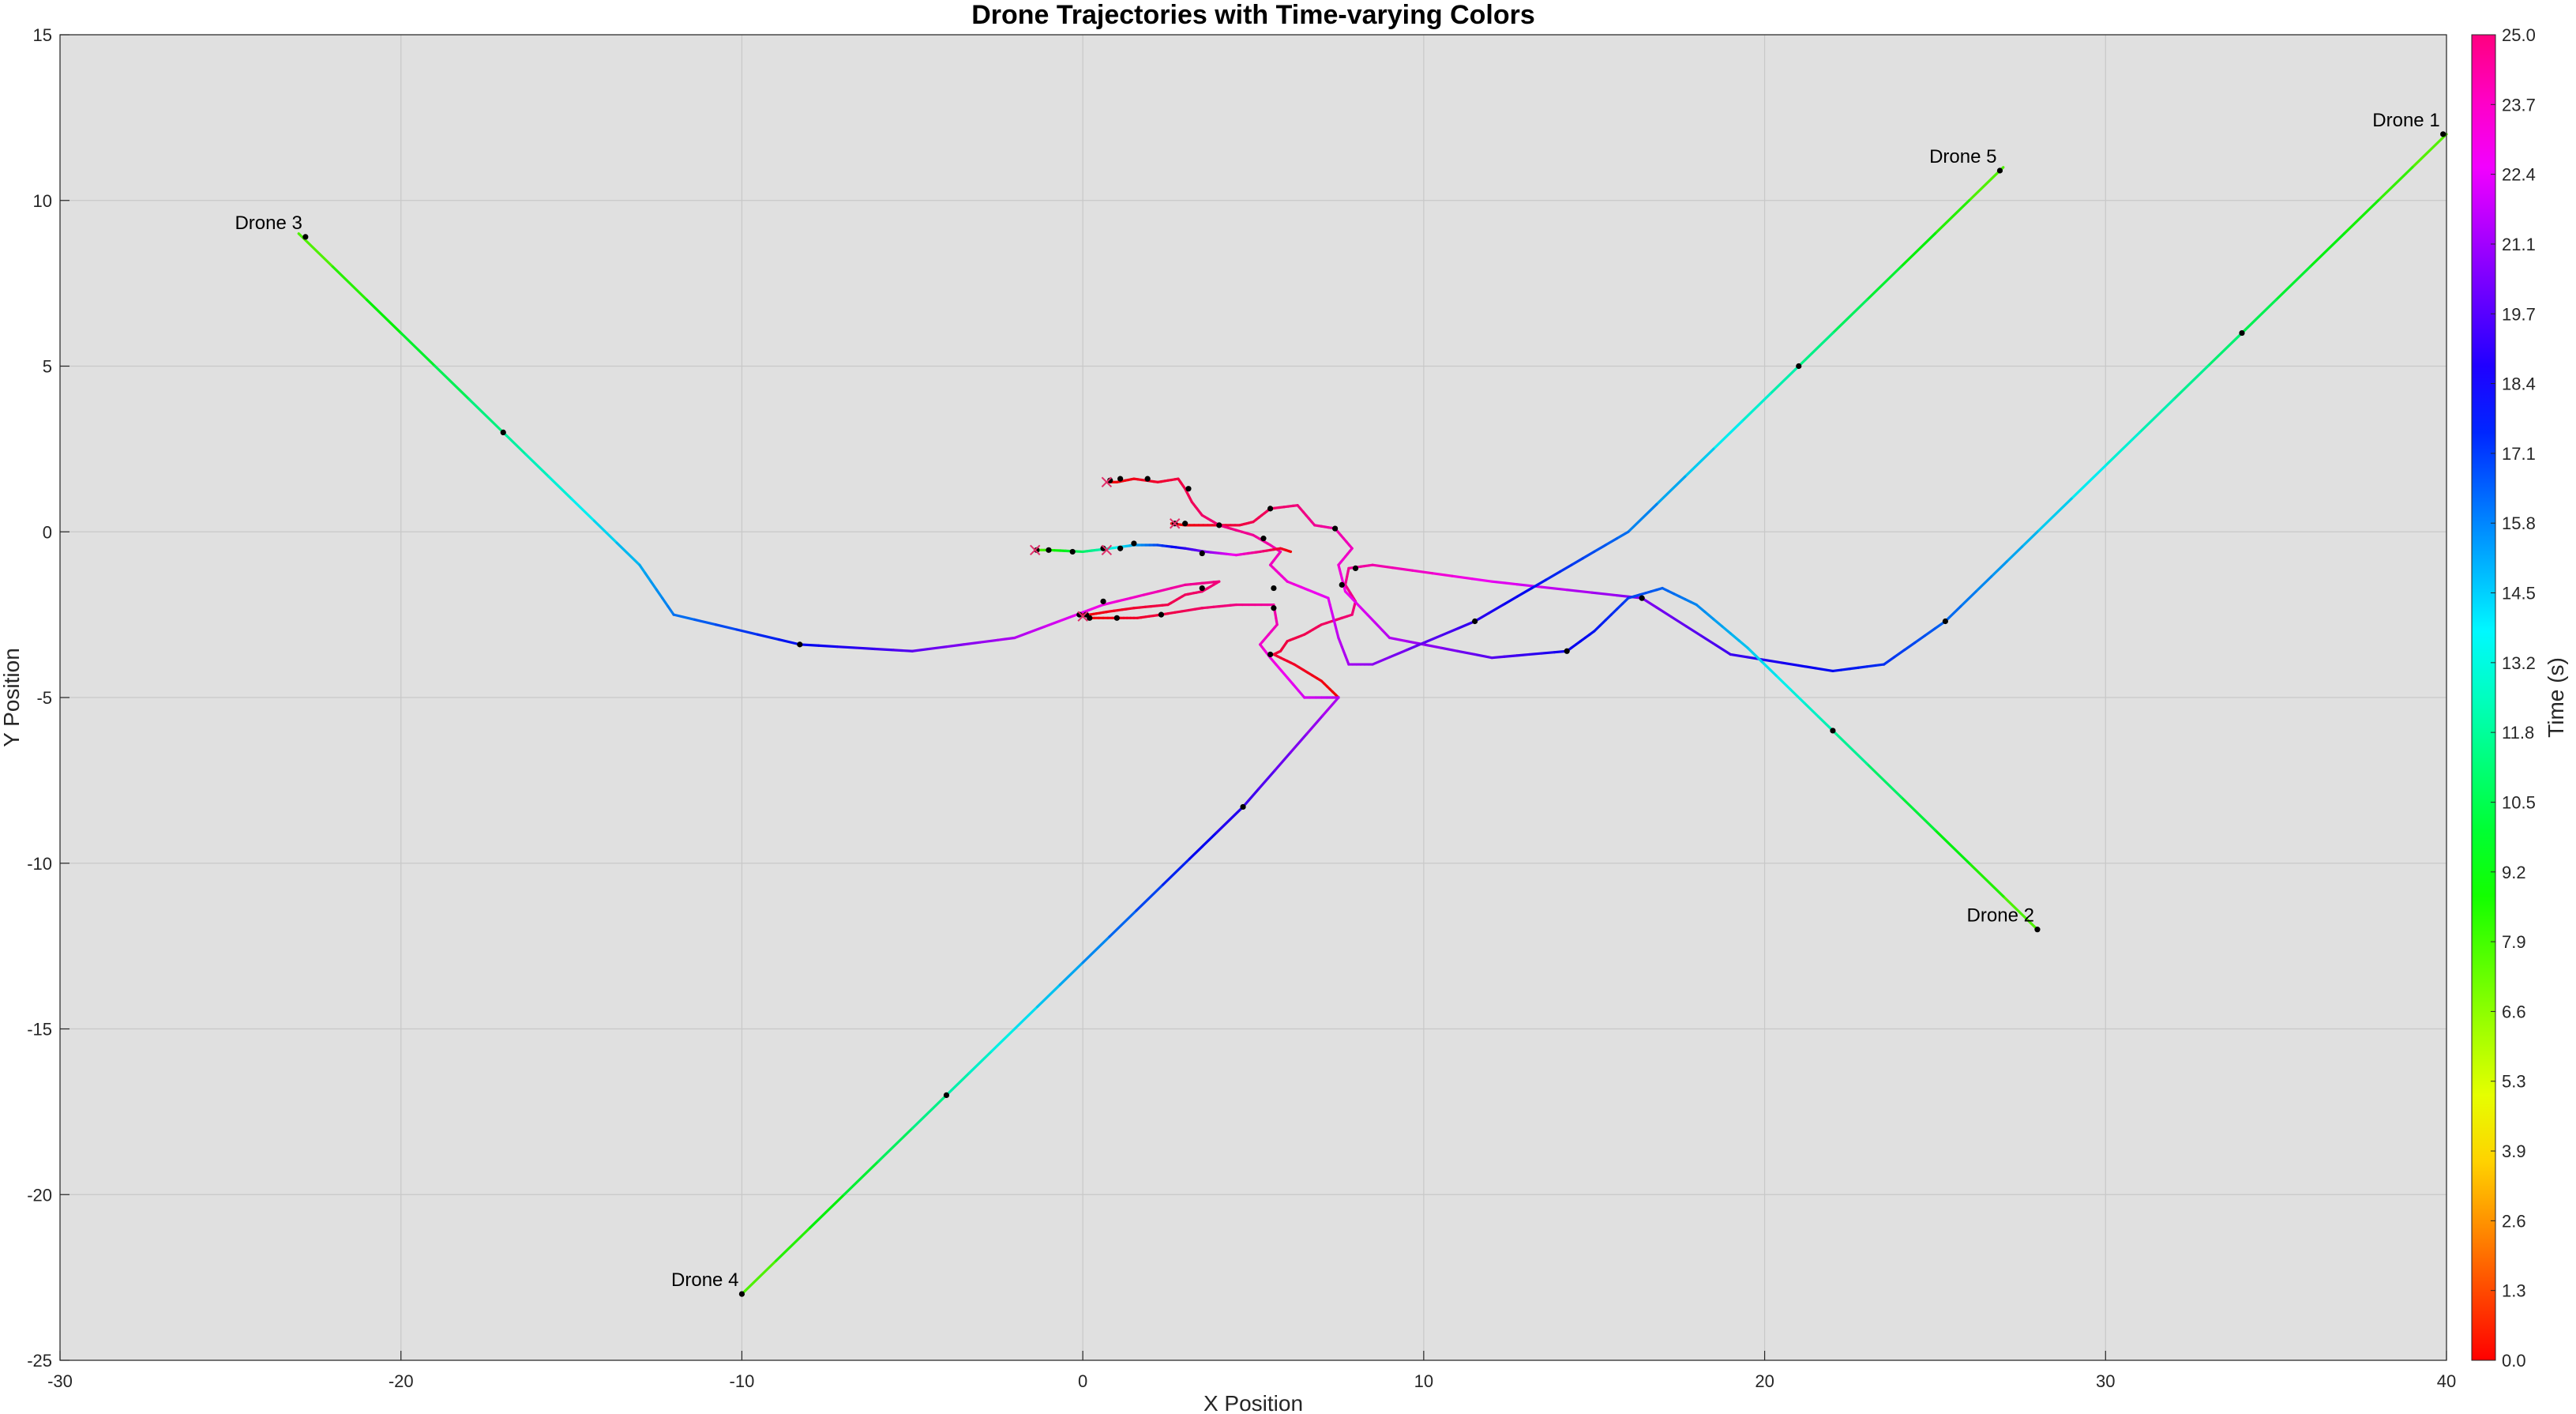  What do you see at coordinates (2519, 35) in the screenshot?
I see `colorbar-tick-label: 25.0` at bounding box center [2519, 35].